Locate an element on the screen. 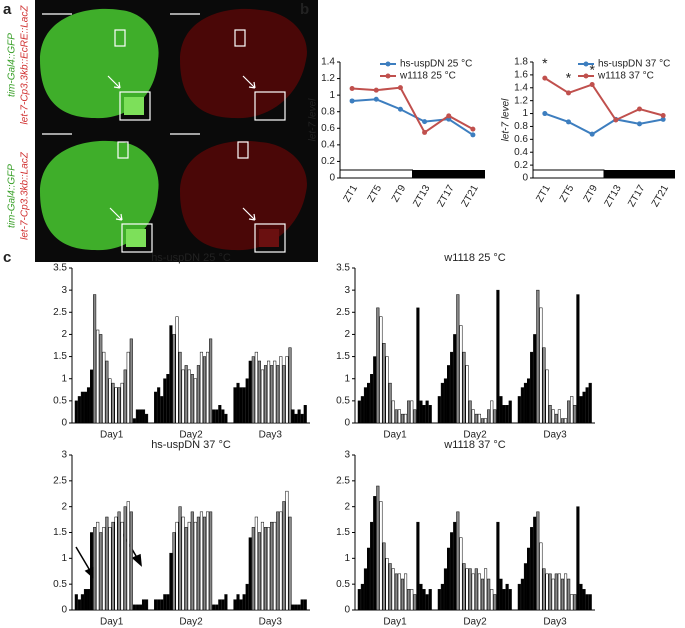  x-tick-label: Day1 is located at coordinates (395, 622).